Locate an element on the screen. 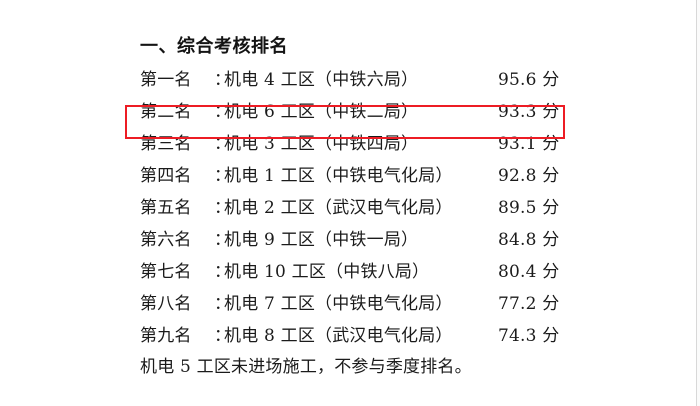 This screenshot has width=700, height=406. rank-label: 第六名 is located at coordinates (166, 240).